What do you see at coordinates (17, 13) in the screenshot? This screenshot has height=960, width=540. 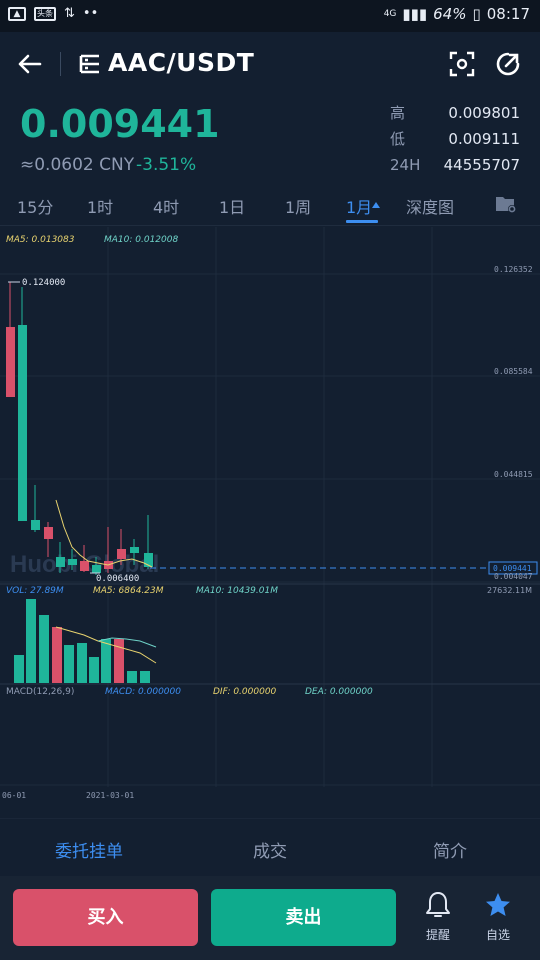 I see `image-icon: ▲` at bounding box center [17, 13].